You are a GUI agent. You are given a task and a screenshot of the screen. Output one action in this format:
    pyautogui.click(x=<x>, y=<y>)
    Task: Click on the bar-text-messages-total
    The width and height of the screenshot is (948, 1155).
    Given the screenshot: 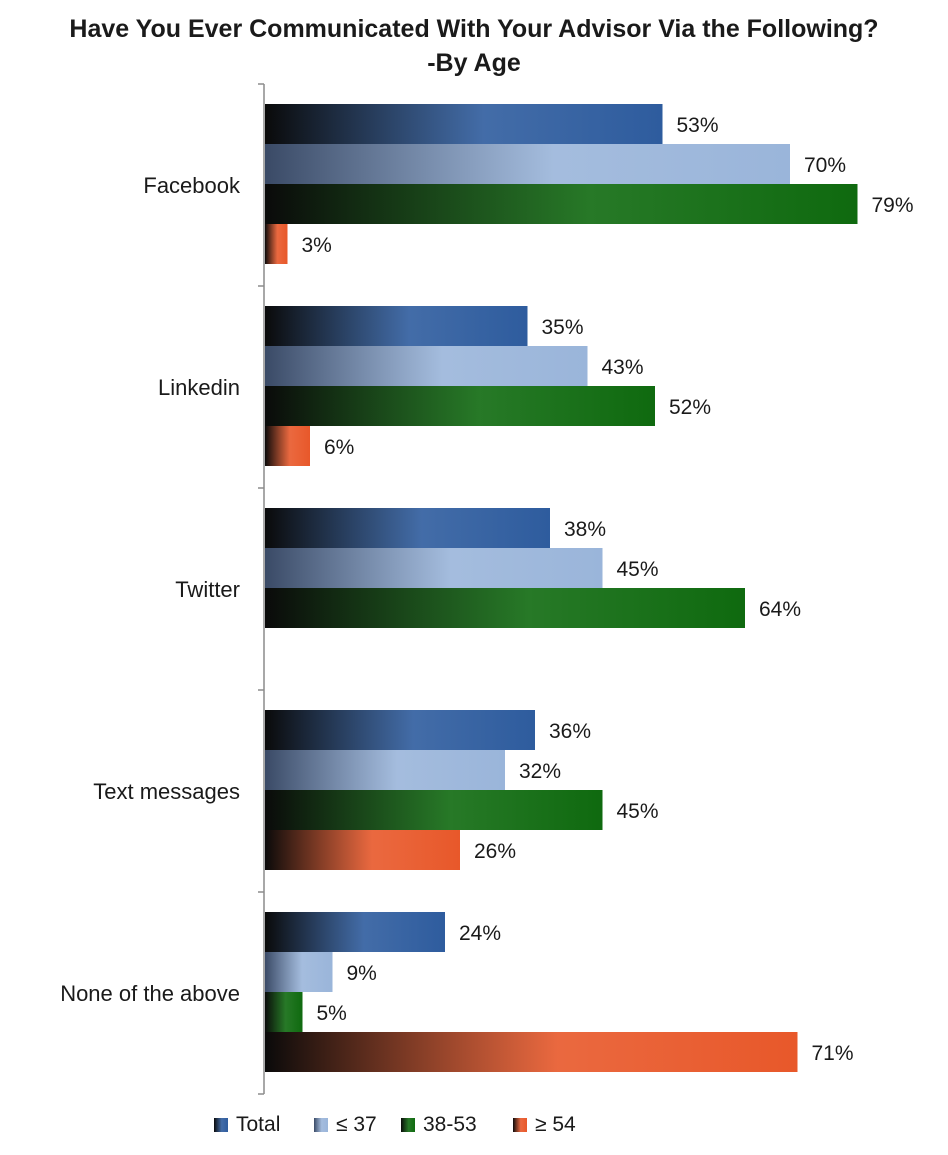 What is the action you would take?
    pyautogui.click(x=400, y=730)
    